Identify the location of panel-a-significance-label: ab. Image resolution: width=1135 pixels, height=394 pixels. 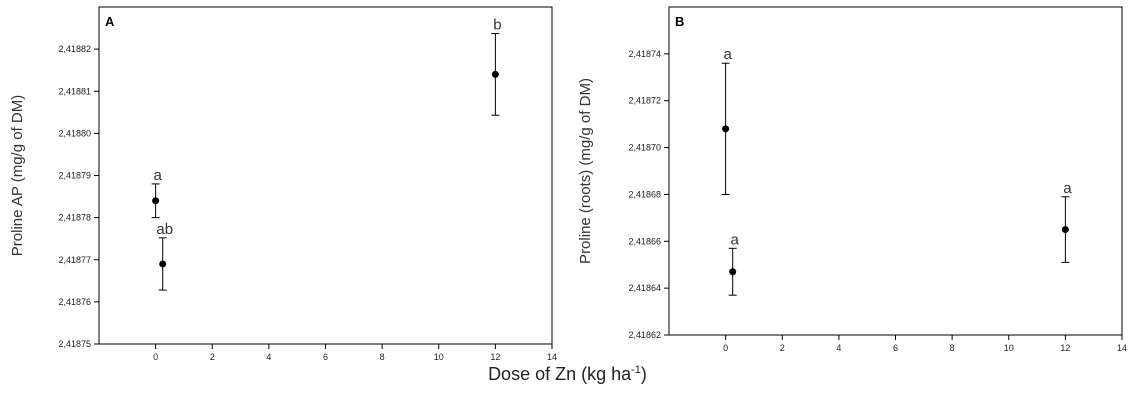
(164, 229).